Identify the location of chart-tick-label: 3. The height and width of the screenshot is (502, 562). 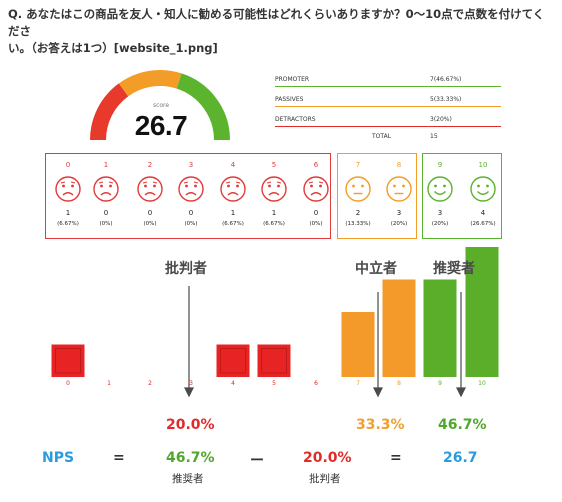
(191, 383).